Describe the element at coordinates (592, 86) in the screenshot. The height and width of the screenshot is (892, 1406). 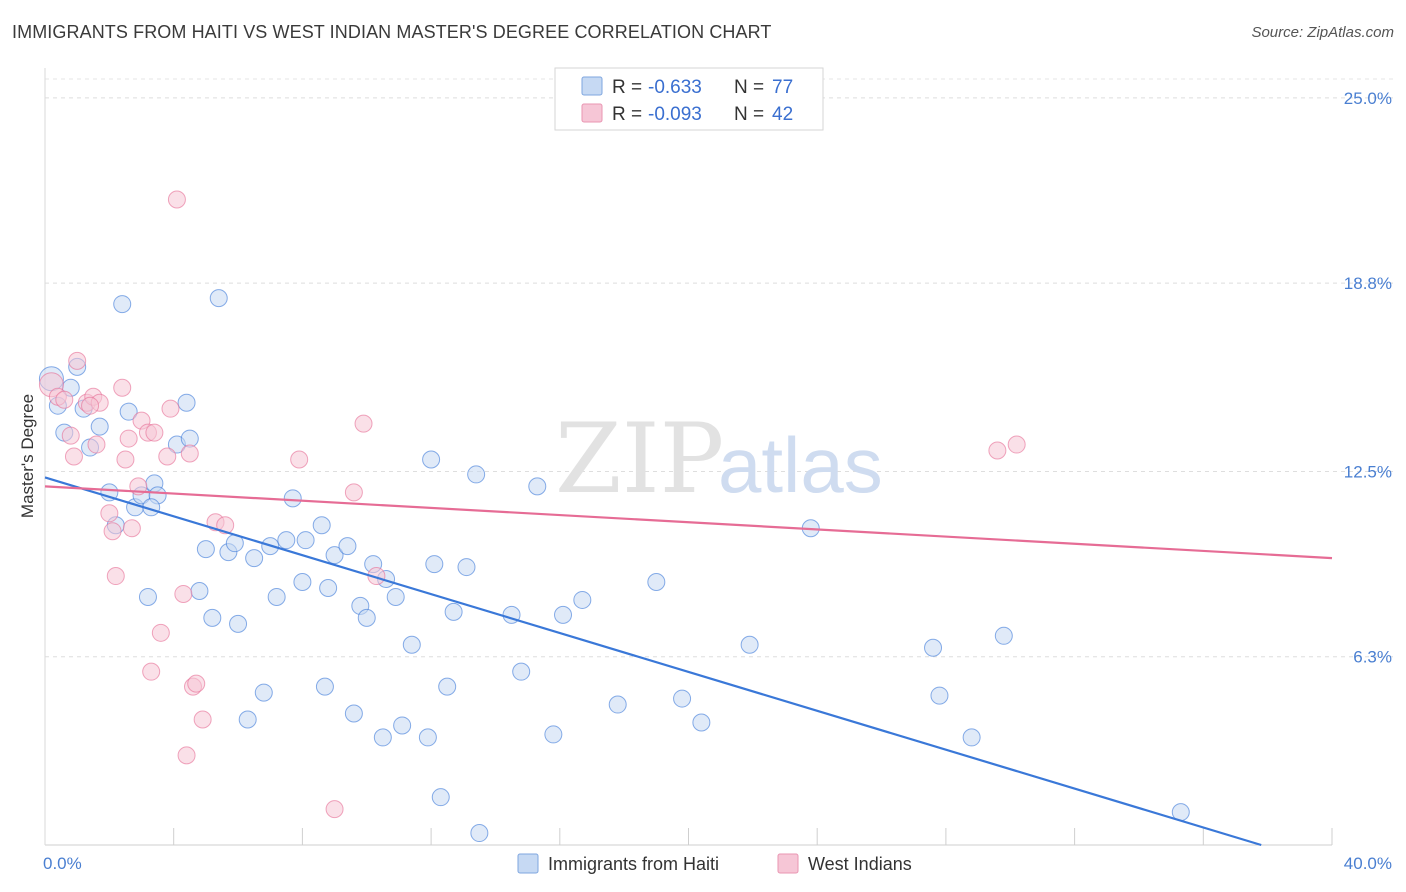
I see `legend-swatch-blue` at that location.